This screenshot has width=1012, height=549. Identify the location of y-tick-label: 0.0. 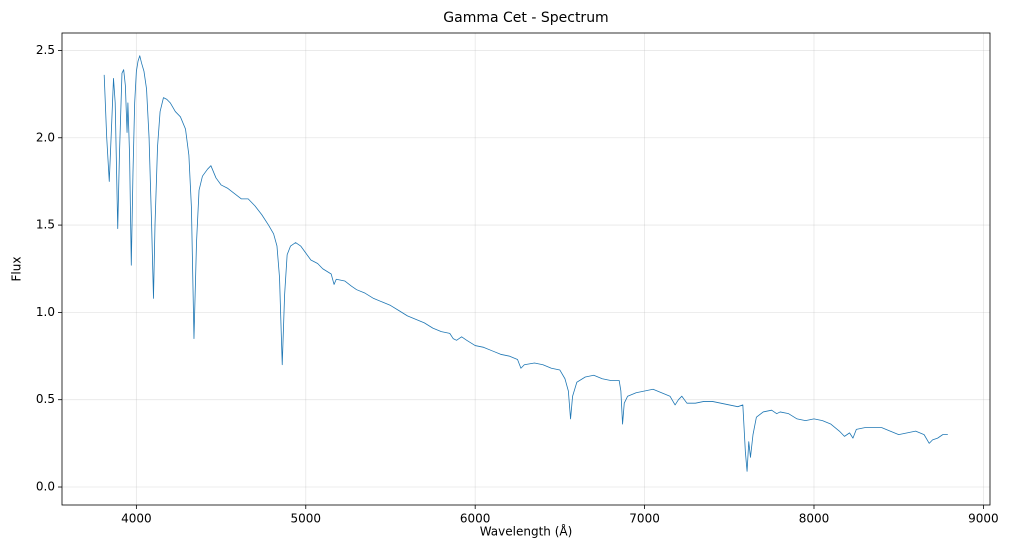
(45, 487).